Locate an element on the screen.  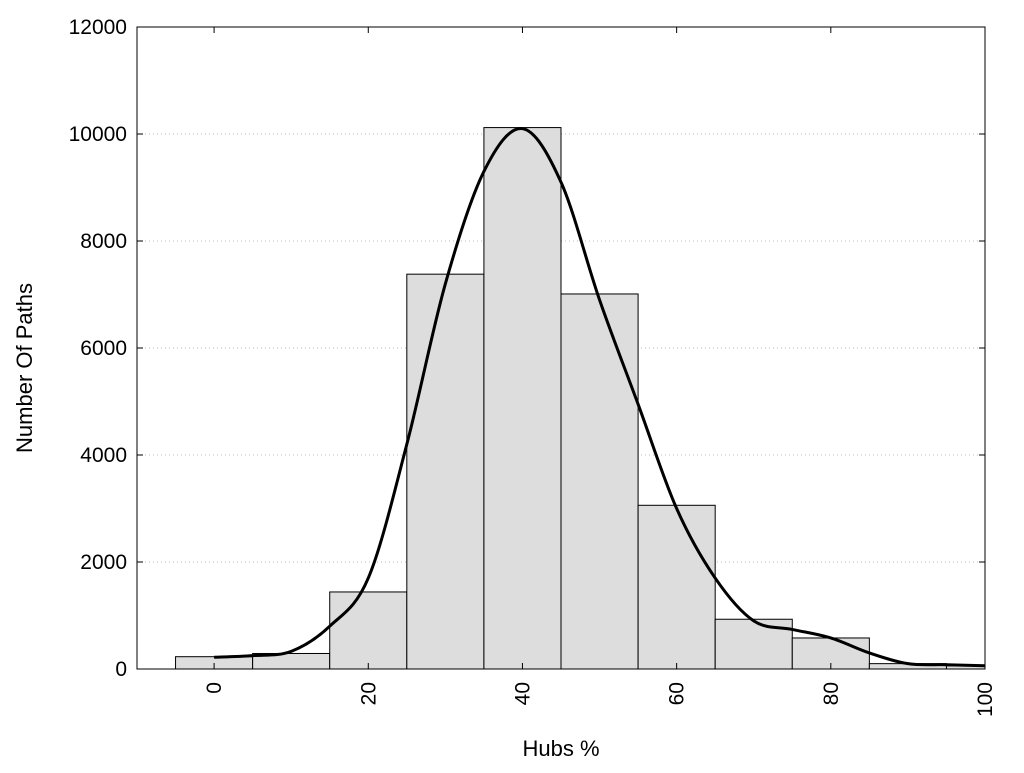
y-axis-title: Number Of Paths is located at coordinates (24, 368).